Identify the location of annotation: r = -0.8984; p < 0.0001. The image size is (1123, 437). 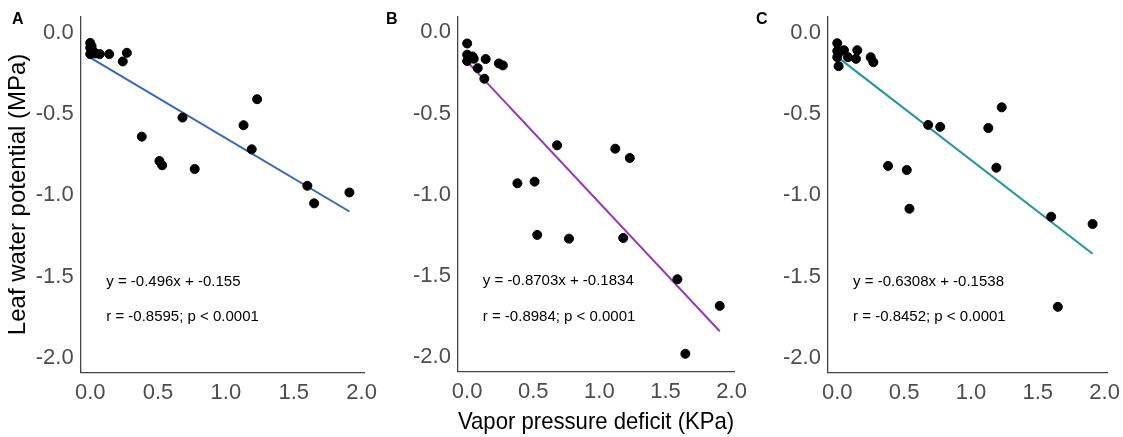
(559, 315).